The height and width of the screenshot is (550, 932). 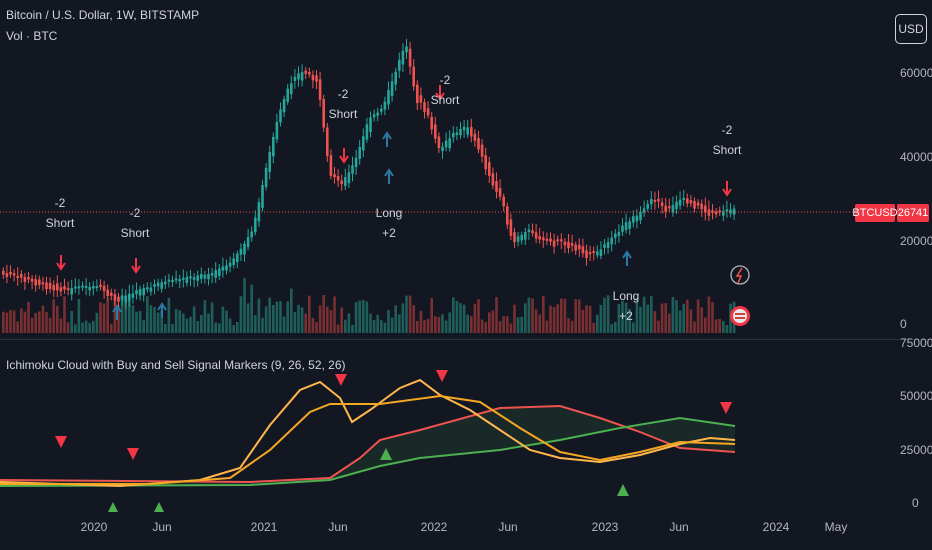 I want to click on indicator-axis-label: 0, so click(x=915, y=503).